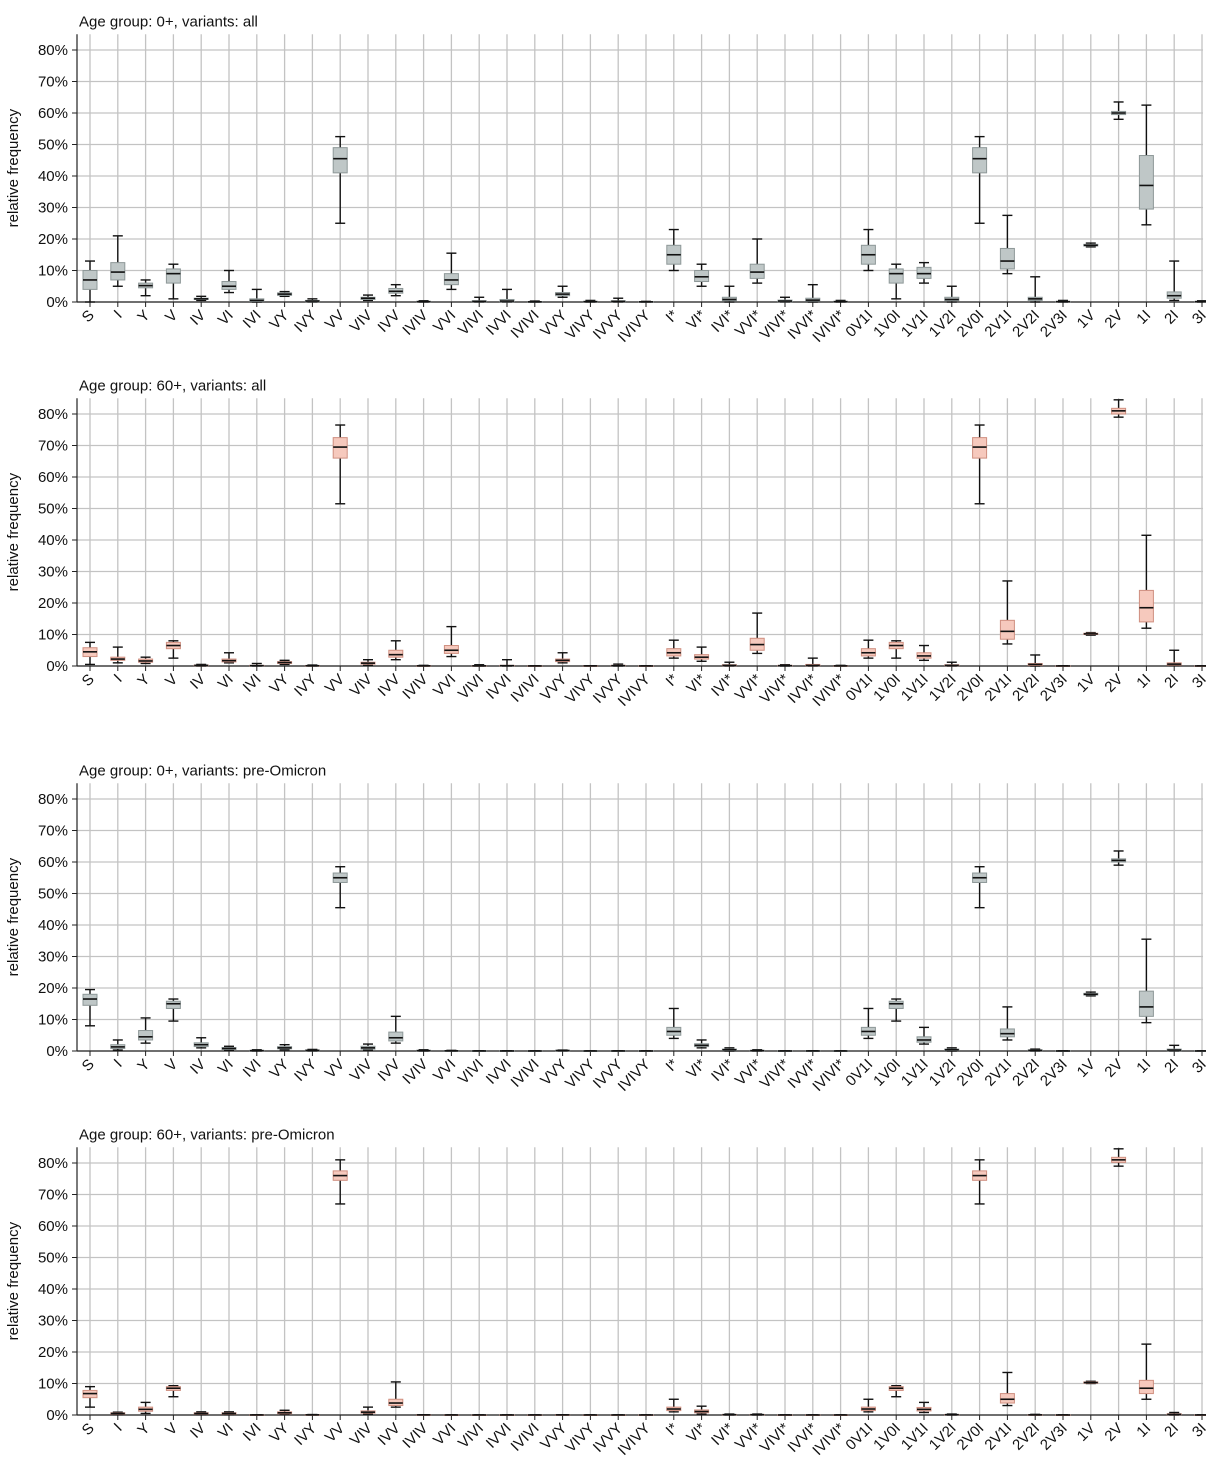  What do you see at coordinates (943, 1437) in the screenshot?
I see `x-tick-label: 1V2I` at bounding box center [943, 1437].